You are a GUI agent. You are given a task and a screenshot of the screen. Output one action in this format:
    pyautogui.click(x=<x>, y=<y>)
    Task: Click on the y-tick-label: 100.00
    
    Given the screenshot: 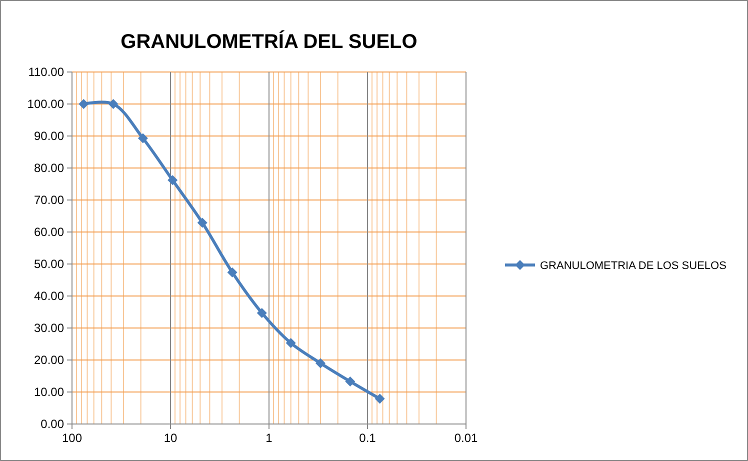 What is the action you would take?
    pyautogui.click(x=45, y=104)
    